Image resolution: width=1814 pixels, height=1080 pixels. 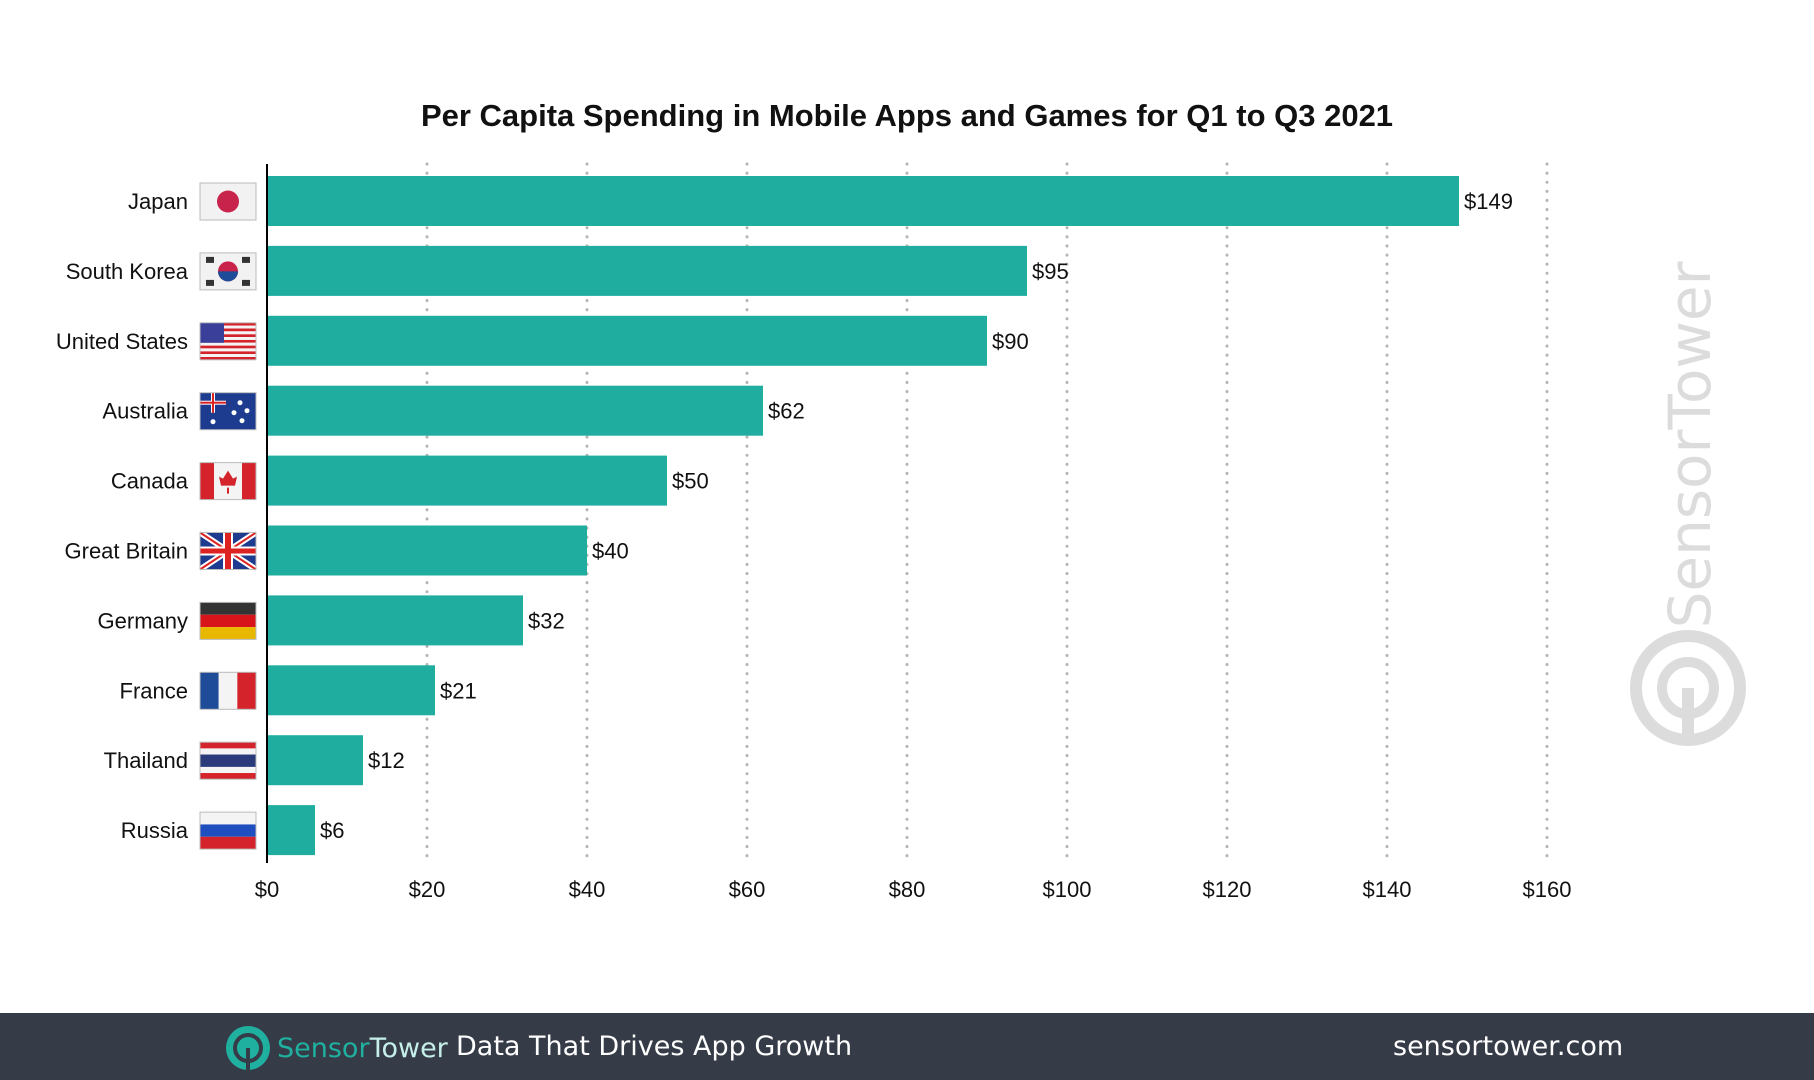 I want to click on category-label: Russia, so click(x=155, y=830).